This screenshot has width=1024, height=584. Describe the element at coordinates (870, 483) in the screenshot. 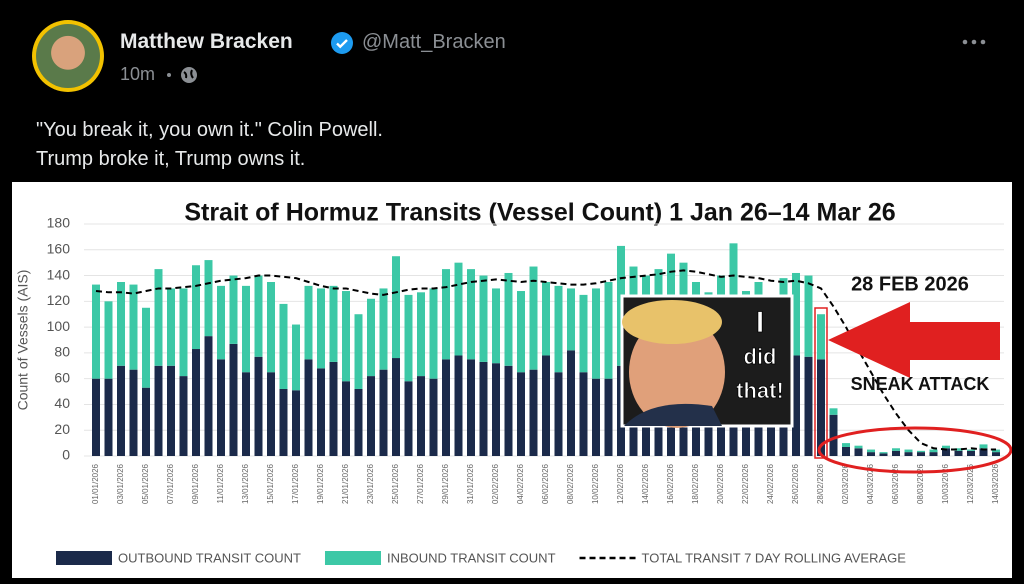

I see `x-tick-label: 04/03/2026` at that location.